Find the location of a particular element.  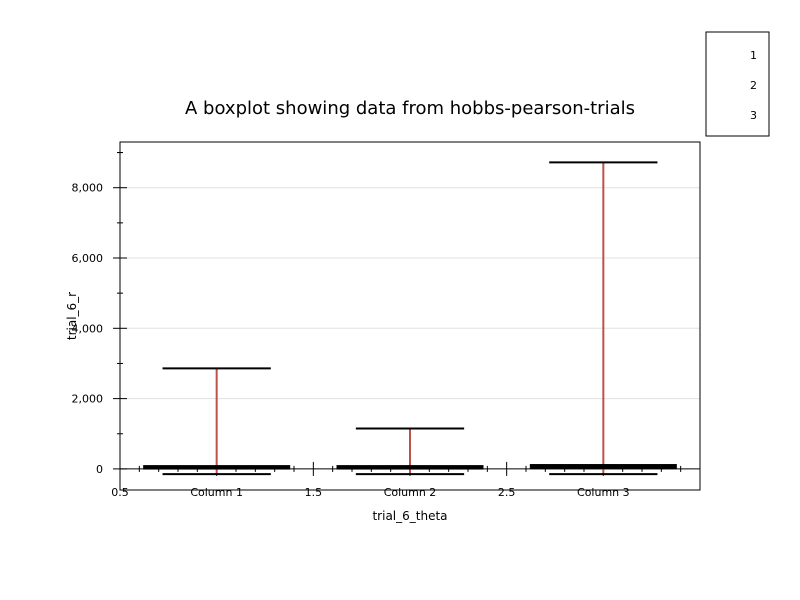

legend-entries: 1 2 3 is located at coordinates (753, 85).